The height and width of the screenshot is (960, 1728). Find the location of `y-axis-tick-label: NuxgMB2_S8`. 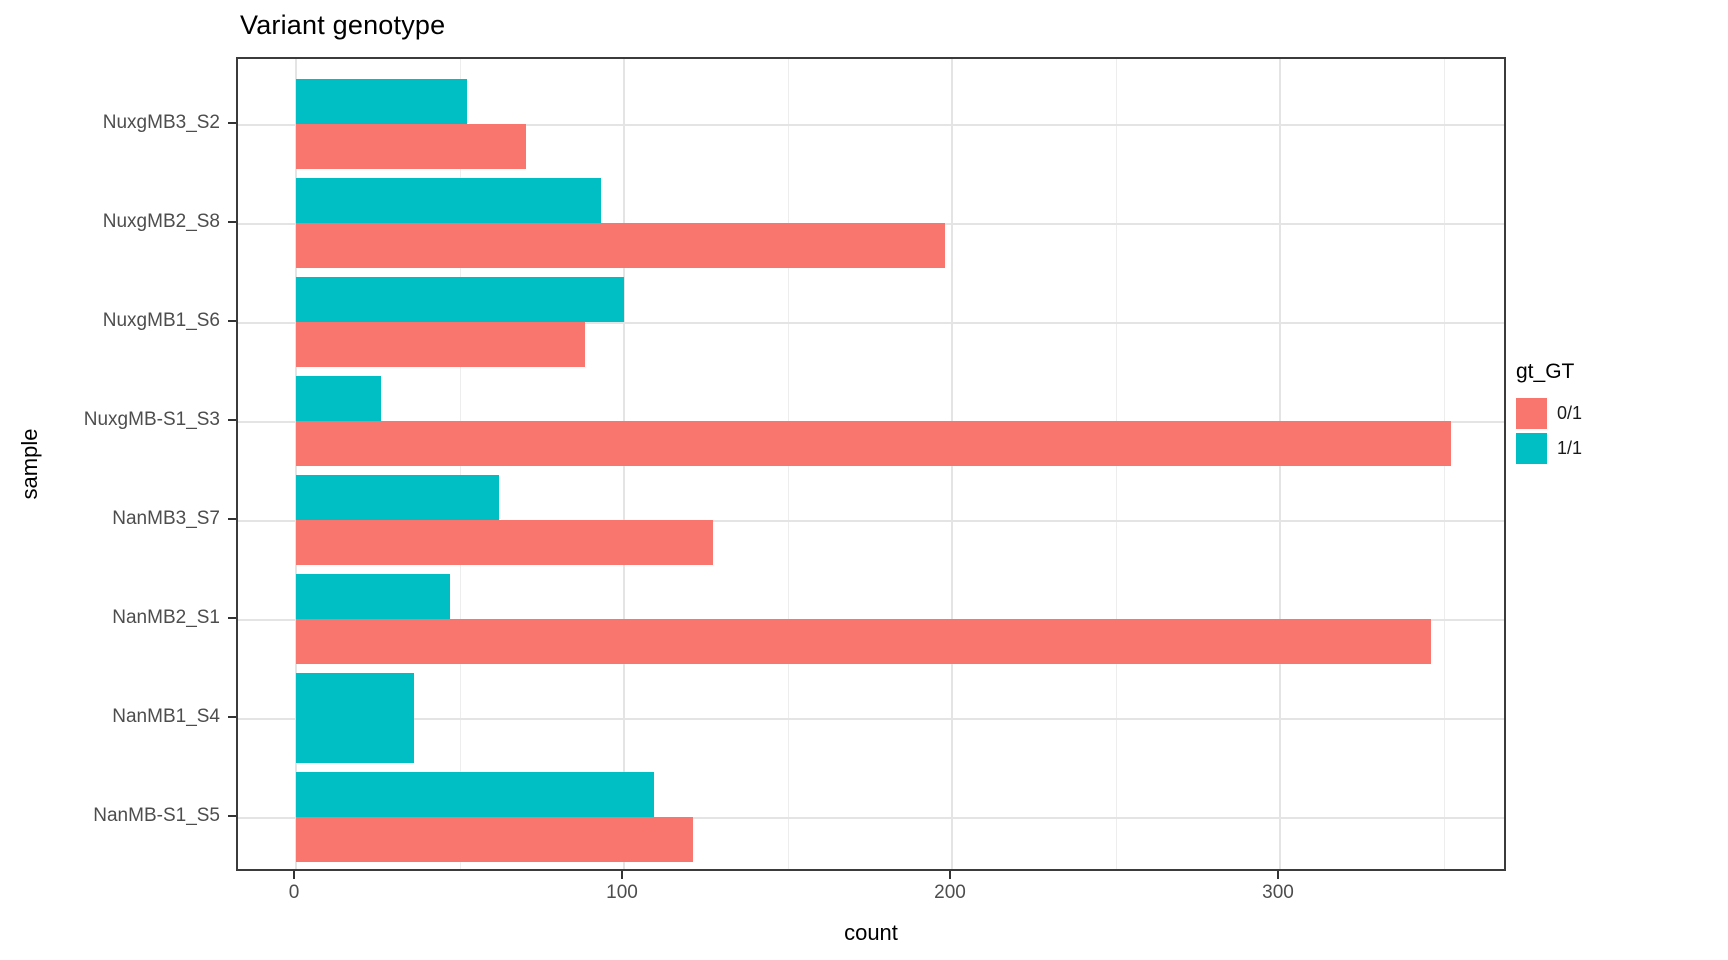

y-axis-tick-label: NuxgMB2_S8 is located at coordinates (161, 221).